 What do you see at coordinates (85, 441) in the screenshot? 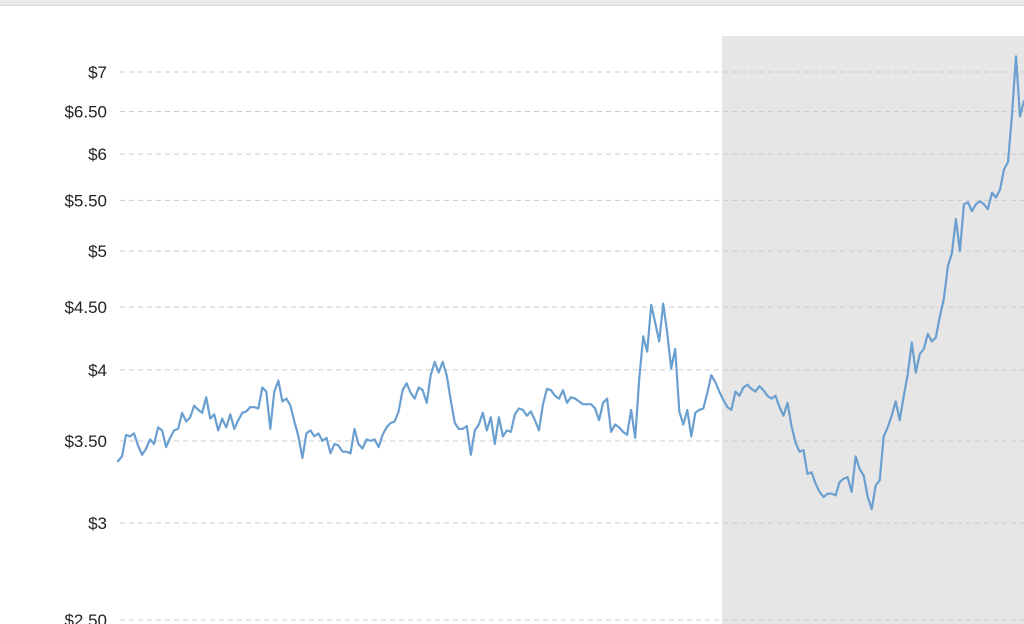
I see `y-tick-label: $3.50` at bounding box center [85, 441].